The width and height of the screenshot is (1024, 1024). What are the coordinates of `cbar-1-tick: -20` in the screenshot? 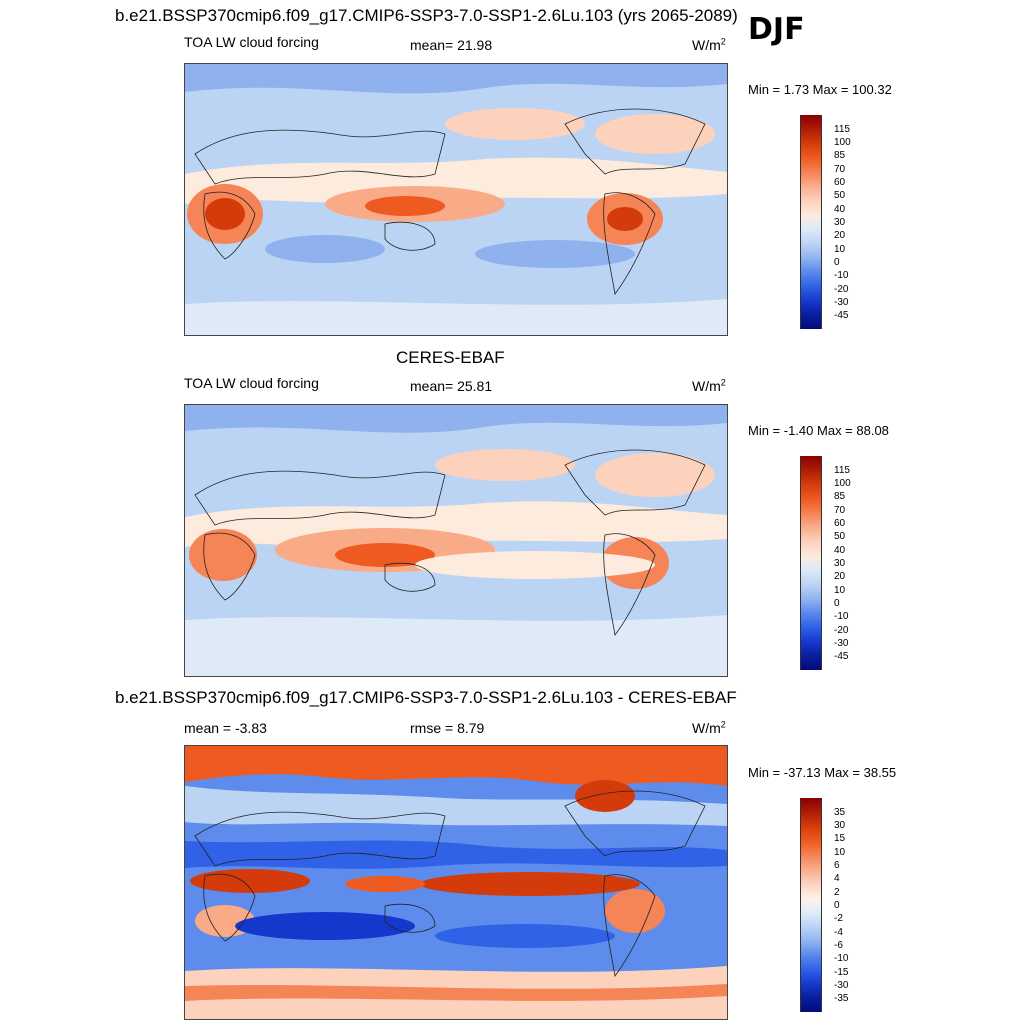 It's located at (841, 289).